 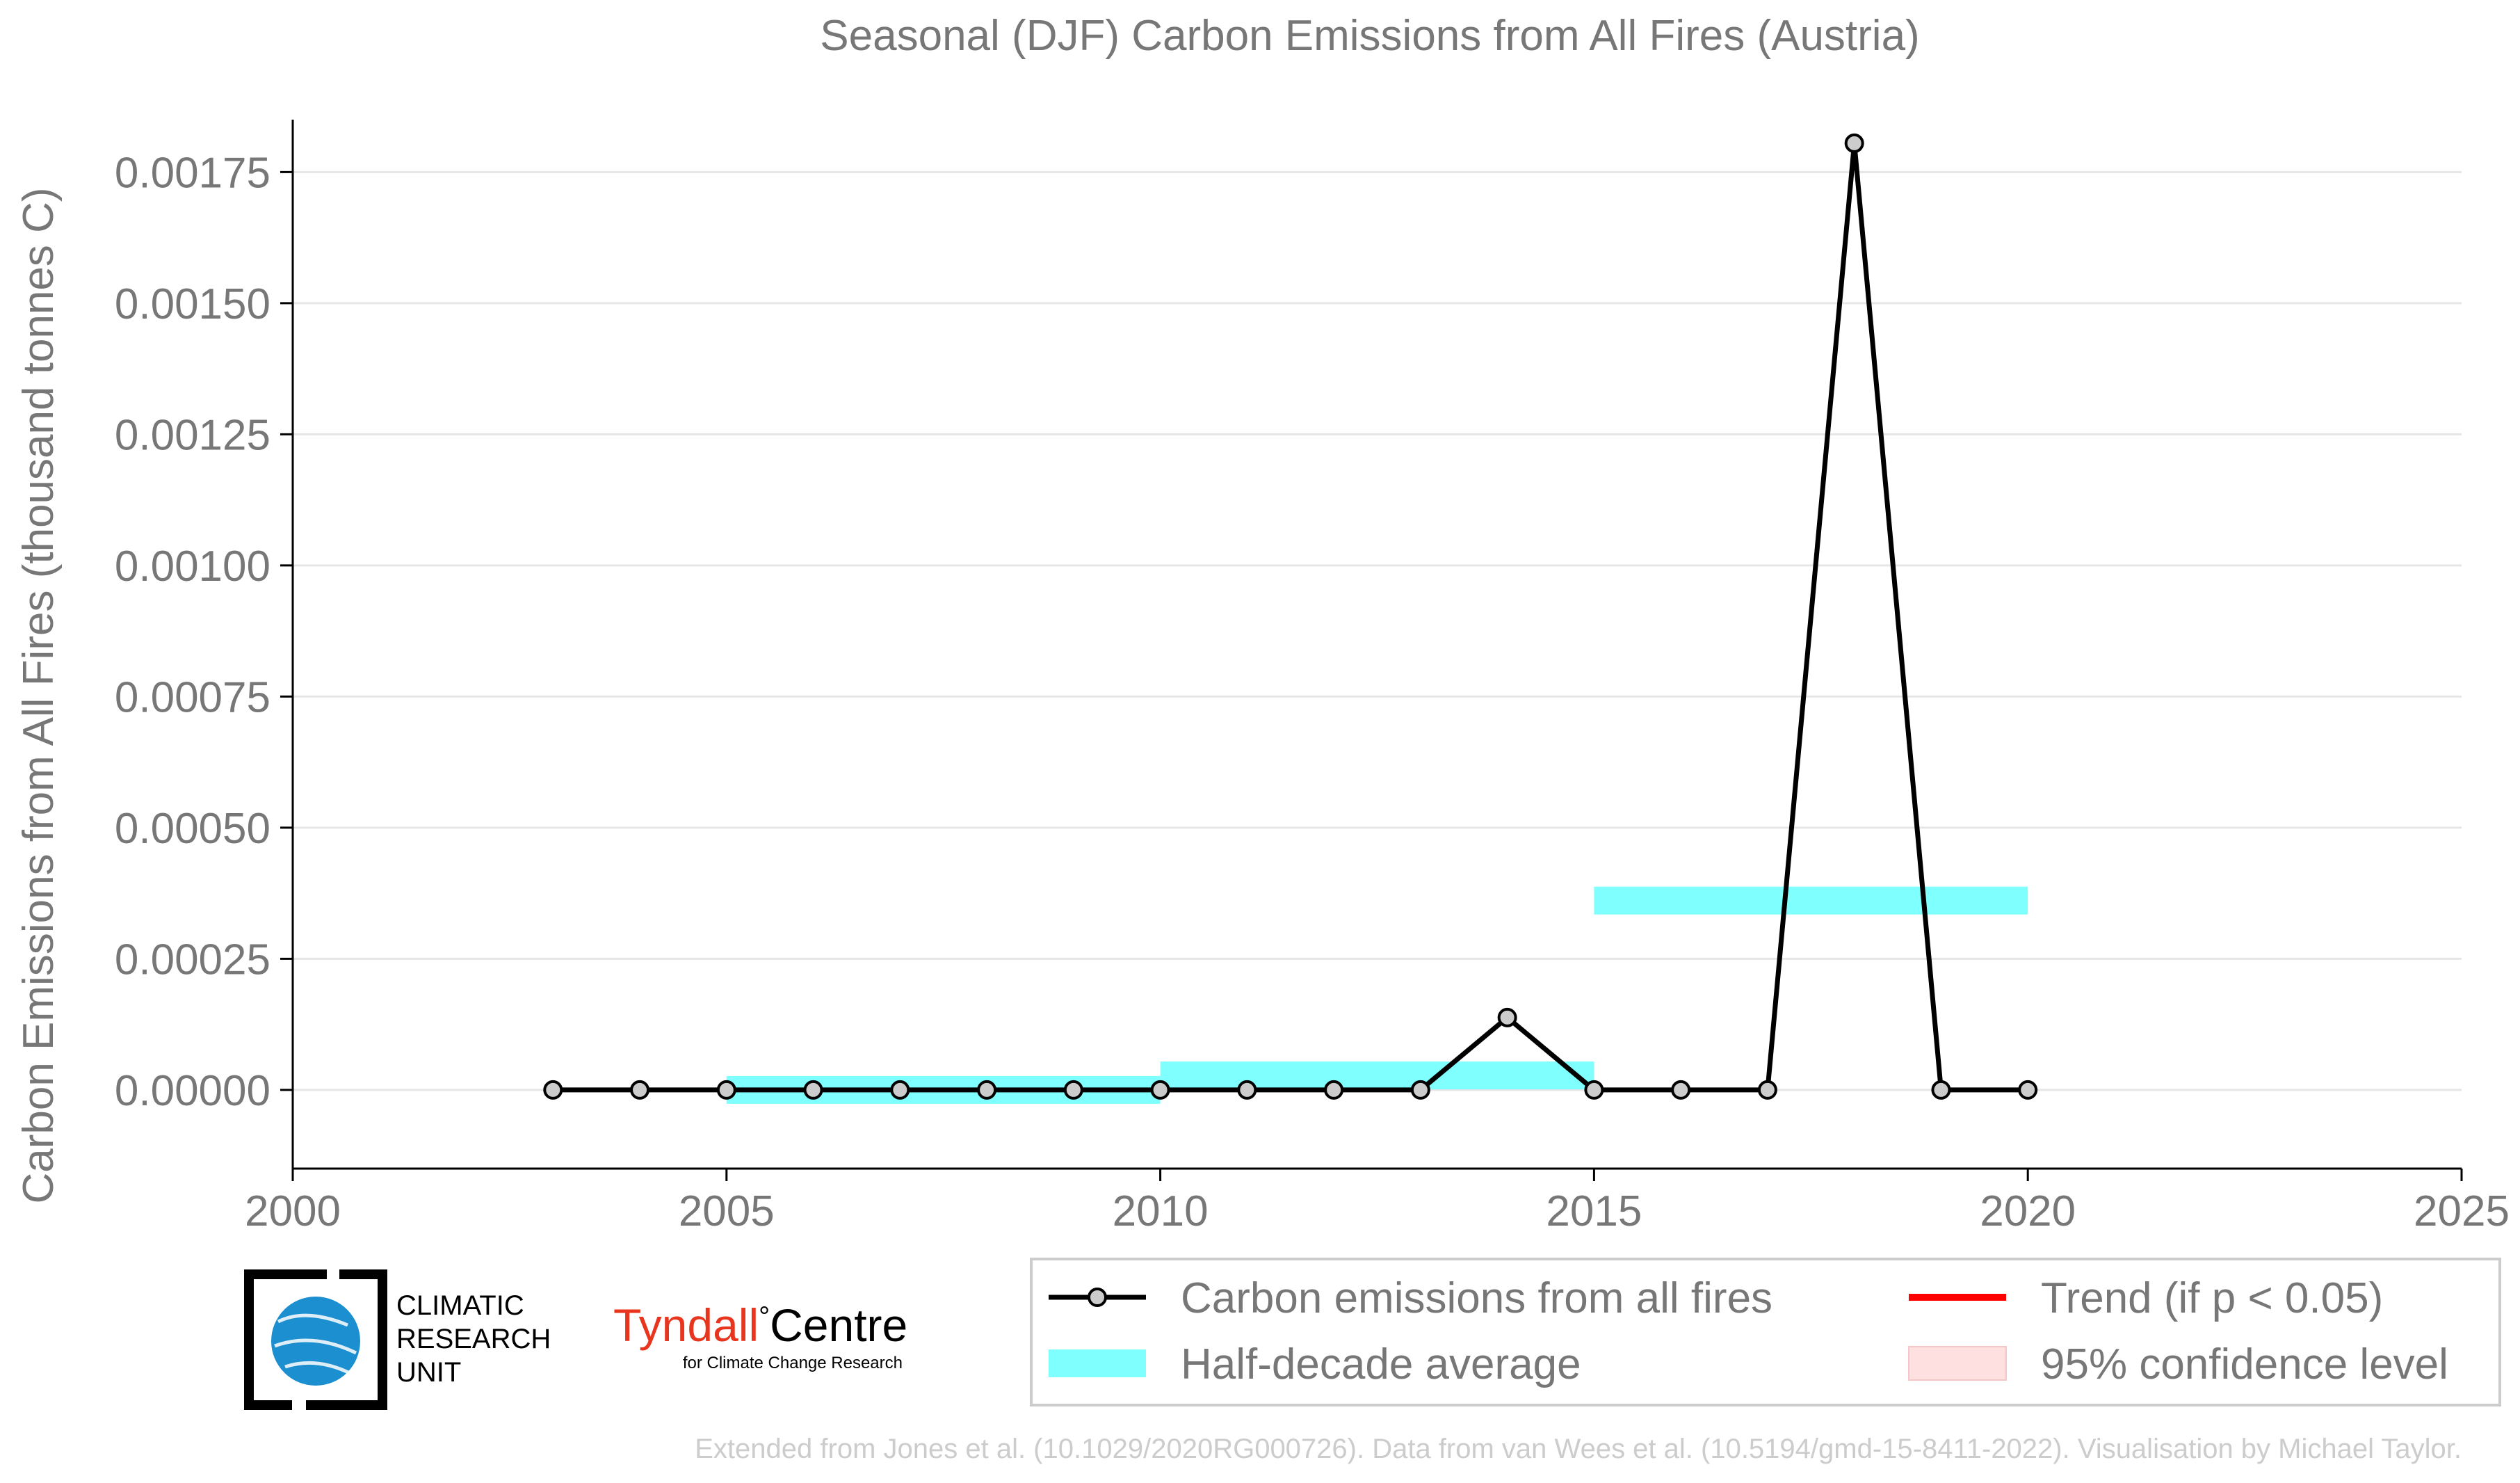 What do you see at coordinates (192, 1091) in the screenshot?
I see `y-tick-label: 0.00000` at bounding box center [192, 1091].